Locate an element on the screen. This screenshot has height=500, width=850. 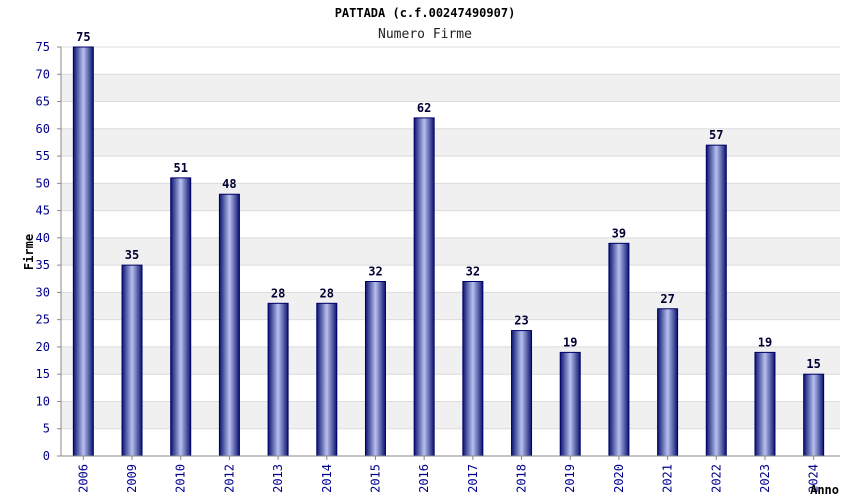
y-tick-label: 30 is located at coordinates (43, 292).